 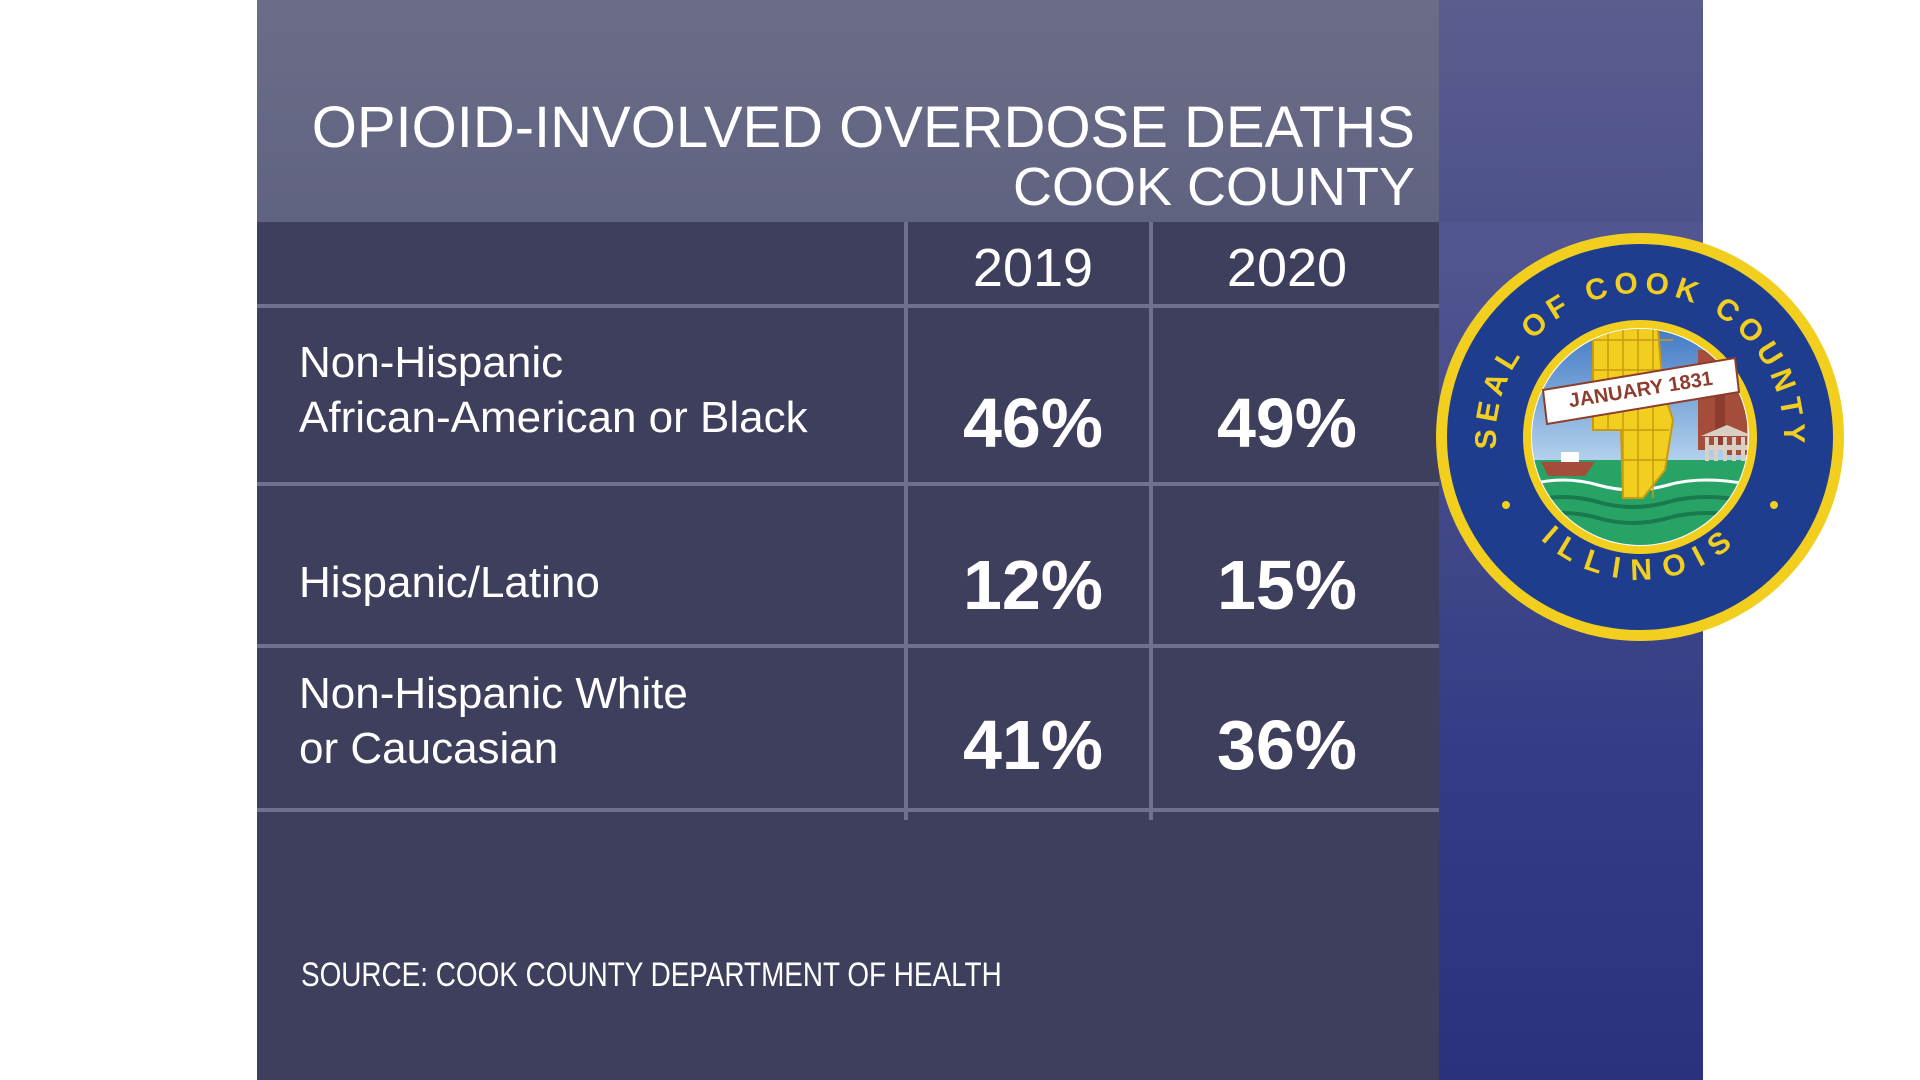 I want to click on row-label-white: Non-Hispanic White or Caucasian, so click(x=599, y=721).